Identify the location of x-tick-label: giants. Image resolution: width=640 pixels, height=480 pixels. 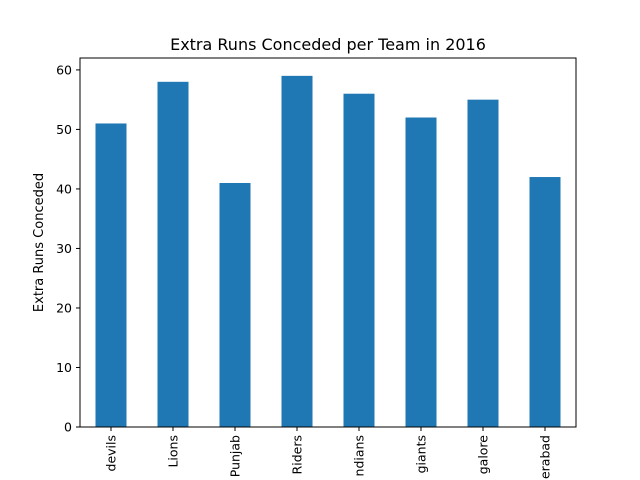
(421, 454).